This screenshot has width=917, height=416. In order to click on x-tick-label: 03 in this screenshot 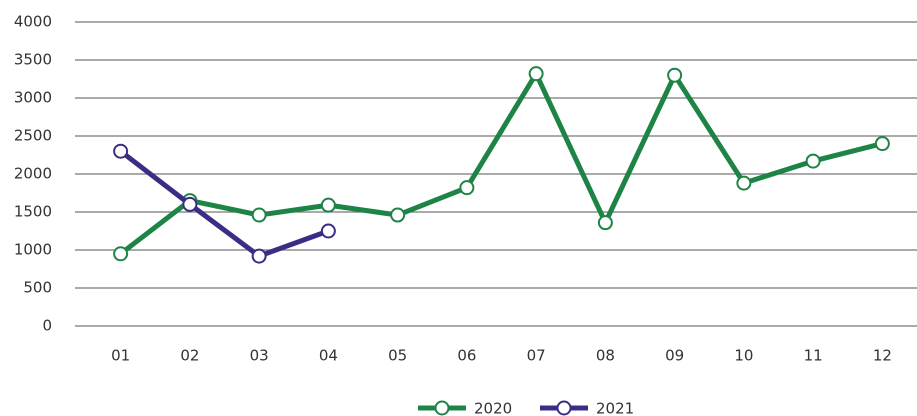, I will do `click(259, 356)`.